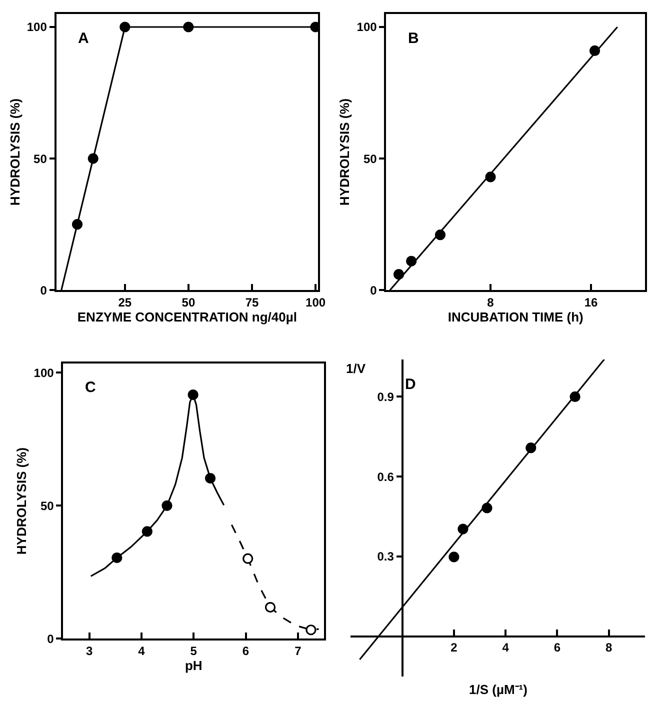  What do you see at coordinates (385, 477) in the screenshot?
I see `y-tick-label: 0.6` at bounding box center [385, 477].